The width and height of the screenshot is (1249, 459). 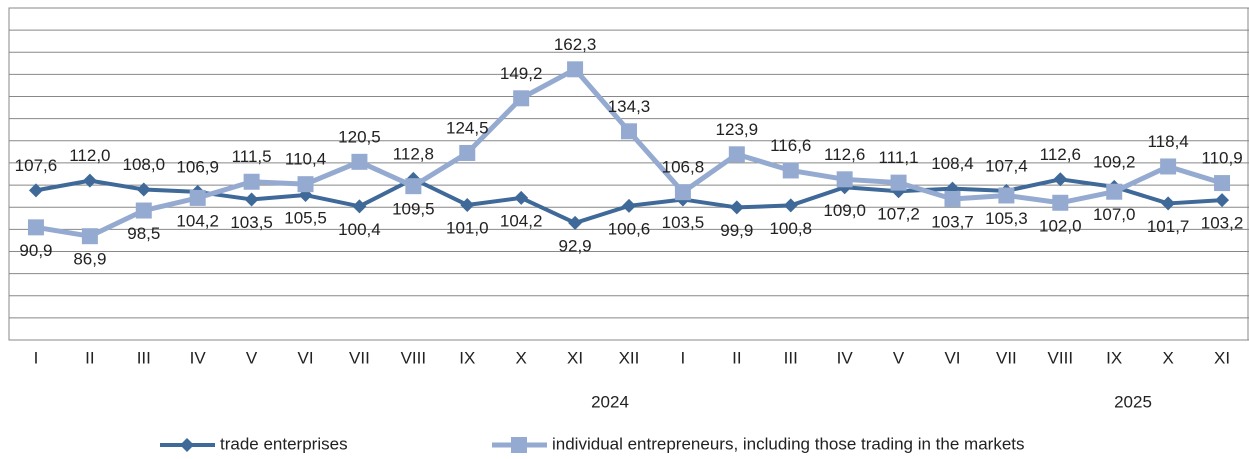 What do you see at coordinates (683, 167) in the screenshot?
I see `data-label: 106,8` at bounding box center [683, 167].